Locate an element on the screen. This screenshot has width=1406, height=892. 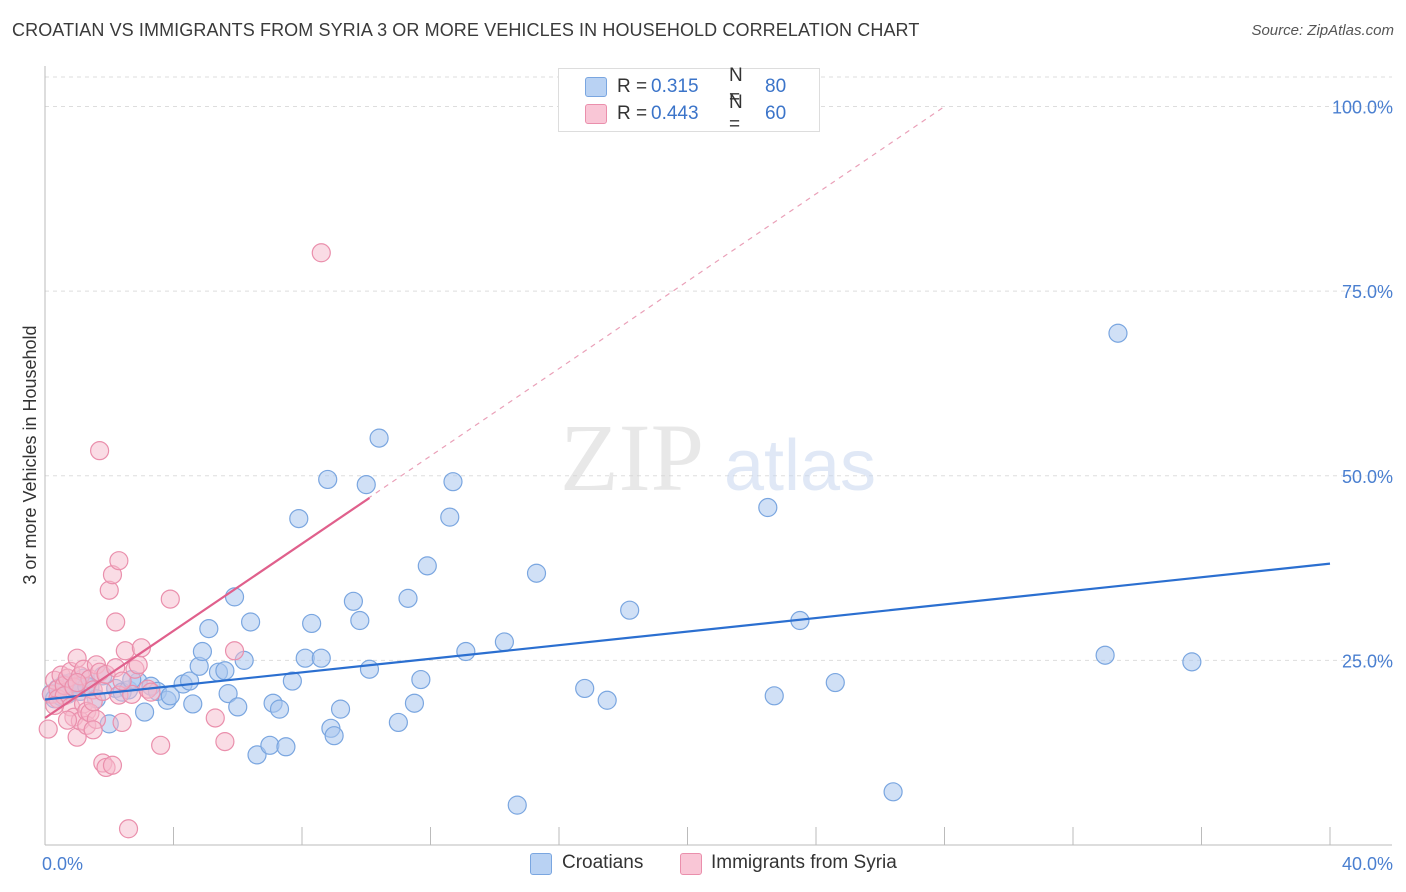
legend-r-value: 0.443 is located at coordinates (675, 113).